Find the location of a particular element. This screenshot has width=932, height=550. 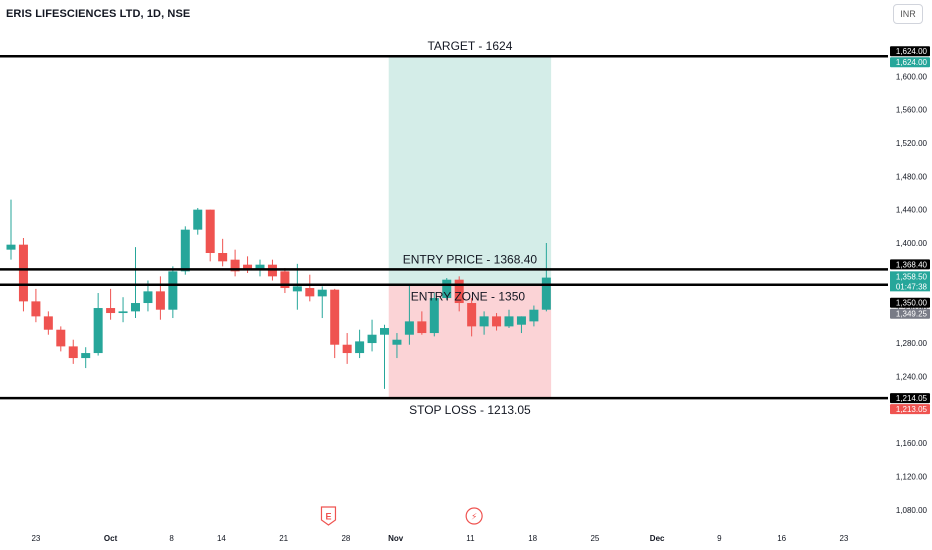

x-tick-label: 25 is located at coordinates (594, 538).